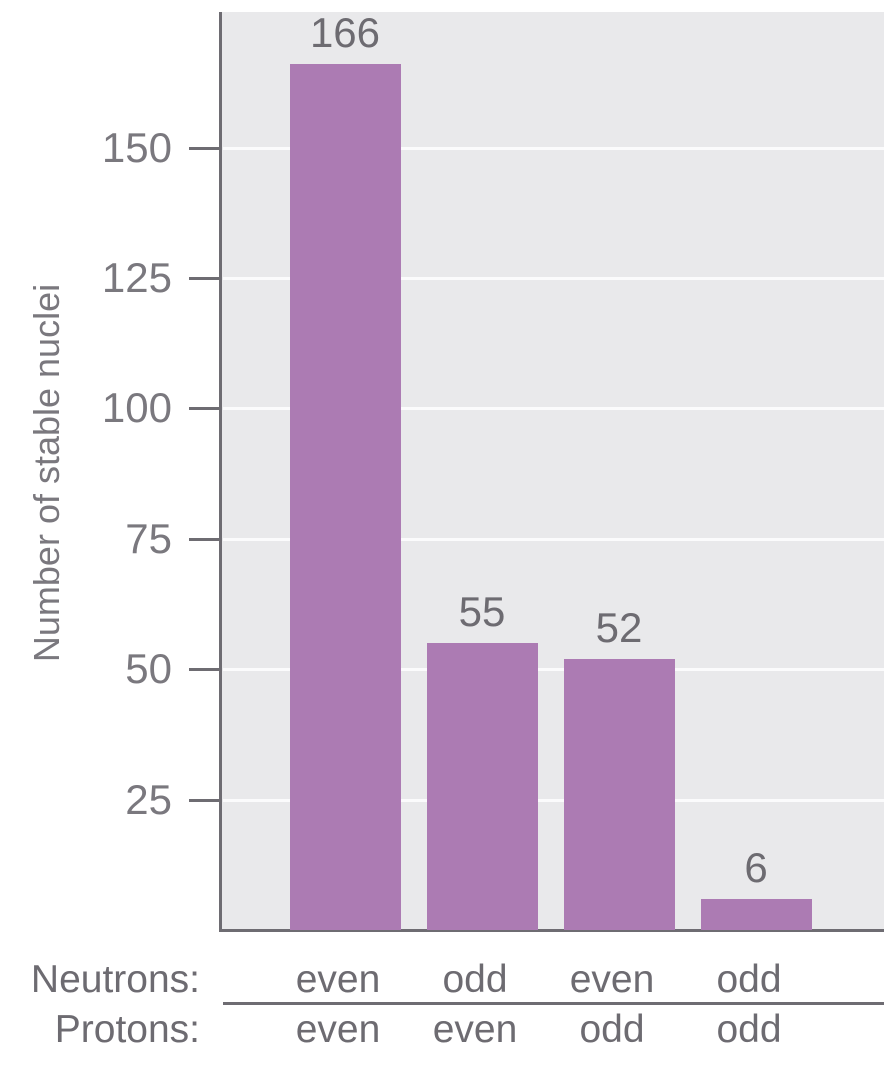 The width and height of the screenshot is (884, 1081). What do you see at coordinates (148, 538) in the screenshot?
I see `y-axis-tick-label: 75` at bounding box center [148, 538].